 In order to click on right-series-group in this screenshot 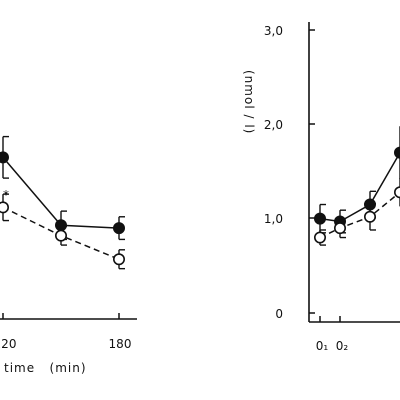, I will do `click(356, 186)`.